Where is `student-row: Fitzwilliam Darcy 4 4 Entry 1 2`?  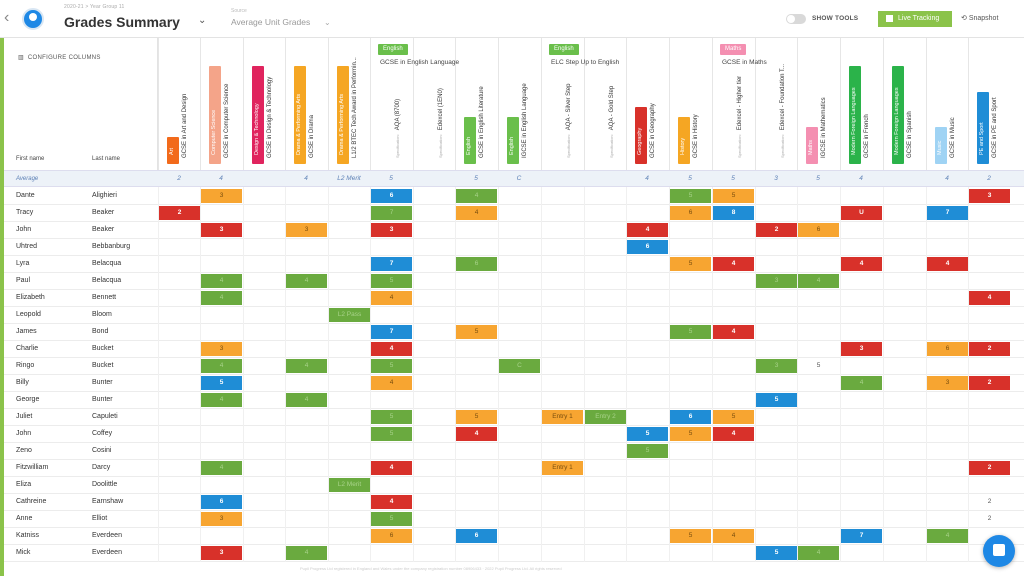
student-row: Fitzwilliam Darcy 4 4 Entry 1 2 is located at coordinates (514, 468).